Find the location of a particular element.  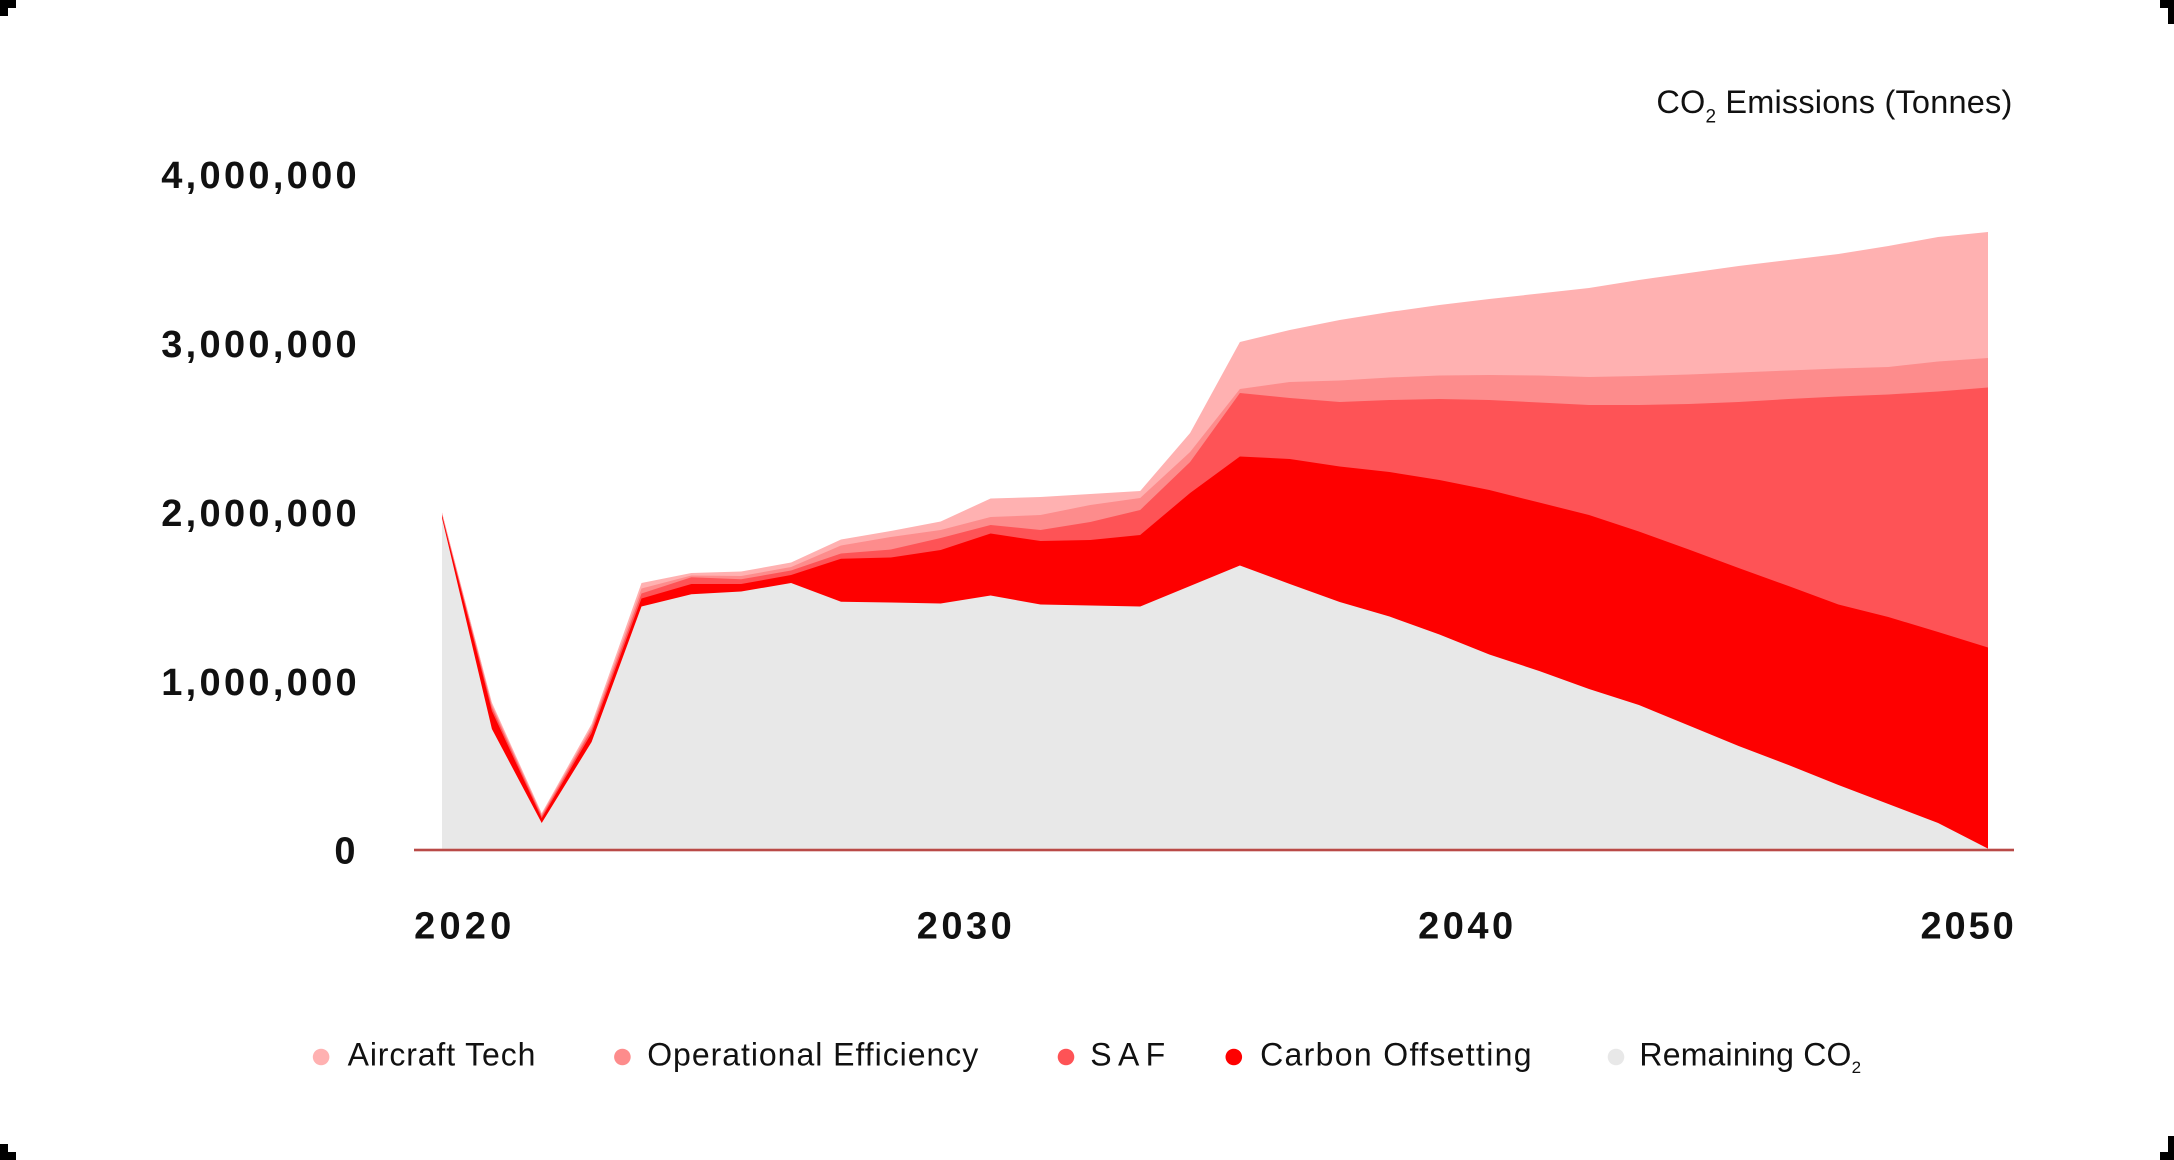

svg-text: 1,000,000 is located at coordinates (260, 683).